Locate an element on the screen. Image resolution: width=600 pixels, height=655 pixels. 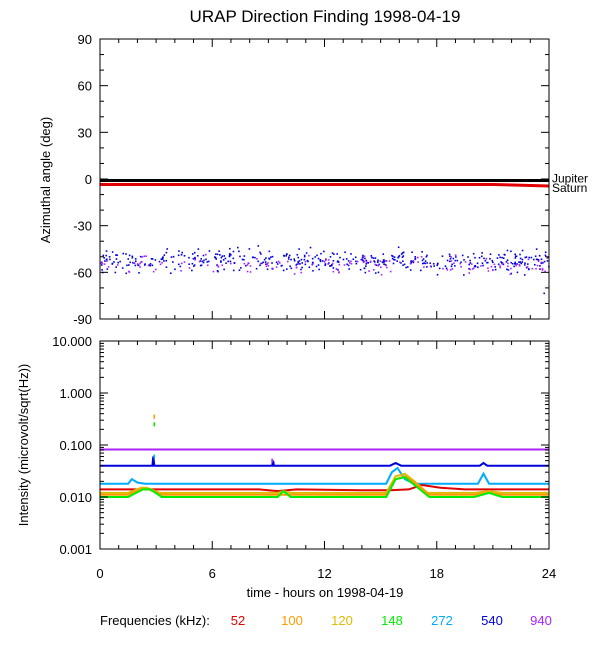
x-tick-label: 6 is located at coordinates (212, 573).